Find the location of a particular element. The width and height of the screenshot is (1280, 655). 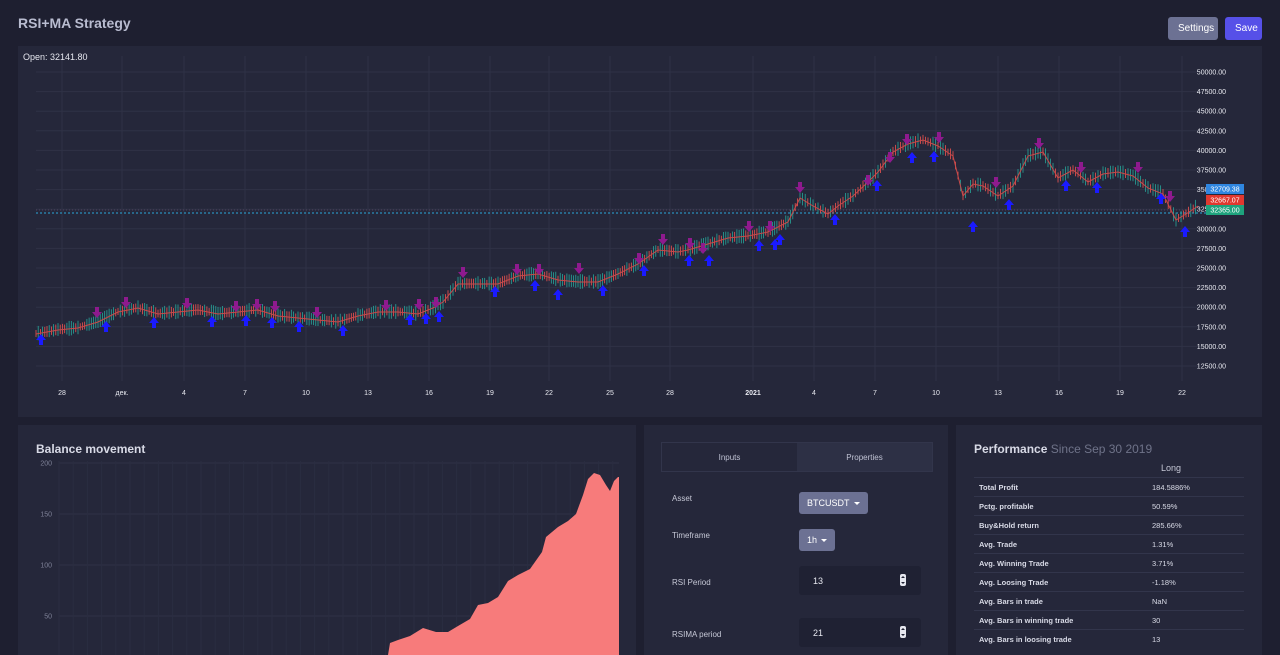

balance-title: Balance movement is located at coordinates (91, 449).